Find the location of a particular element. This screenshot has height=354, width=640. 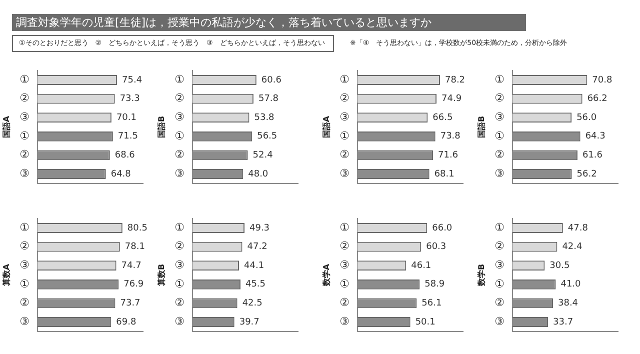

data-label: 78.2 is located at coordinates (455, 80).